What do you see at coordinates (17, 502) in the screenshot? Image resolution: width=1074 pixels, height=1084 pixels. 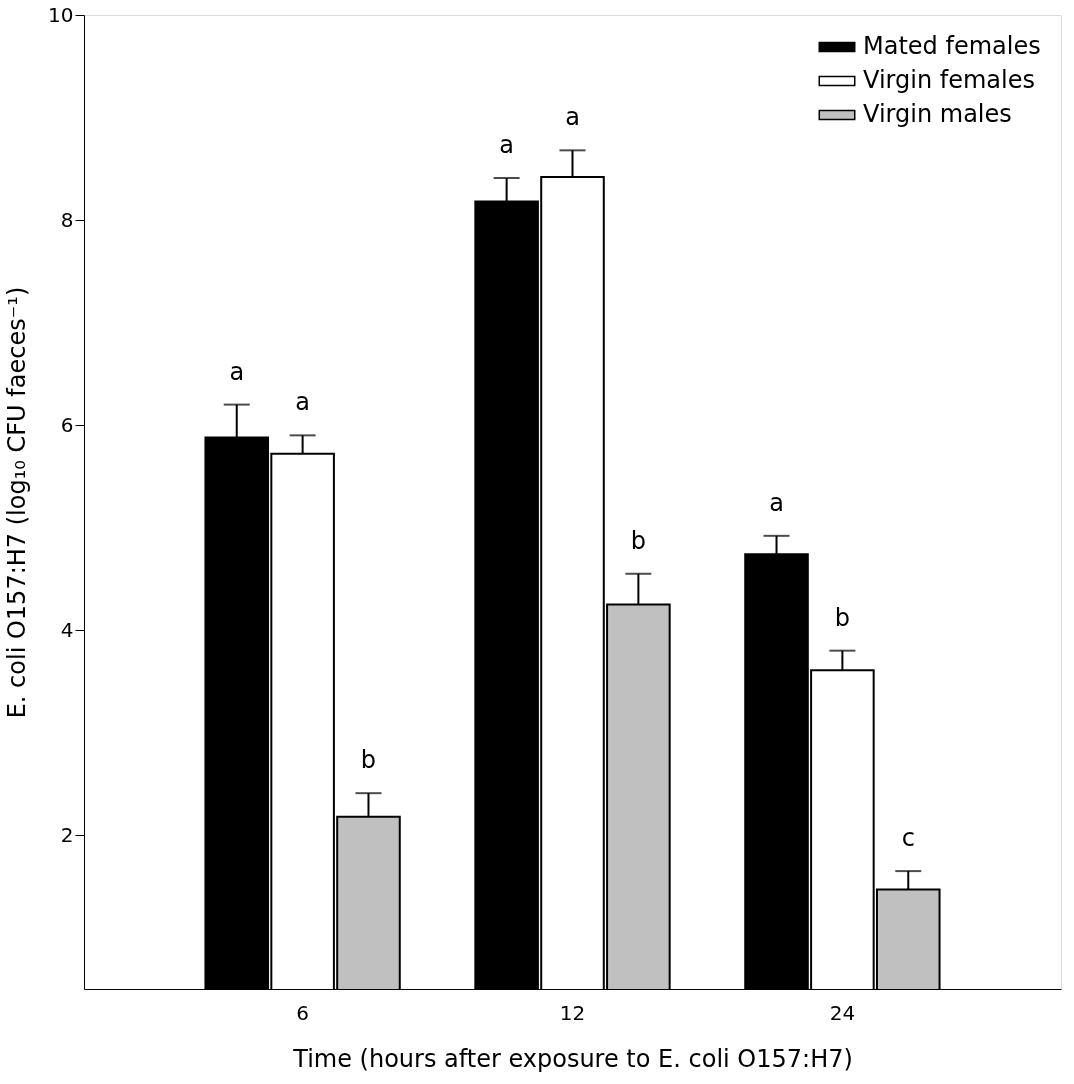 I see `y-axis-title: E. coli O157:H7 (log₁₀ CFU faeces⁻¹)` at bounding box center [17, 502].